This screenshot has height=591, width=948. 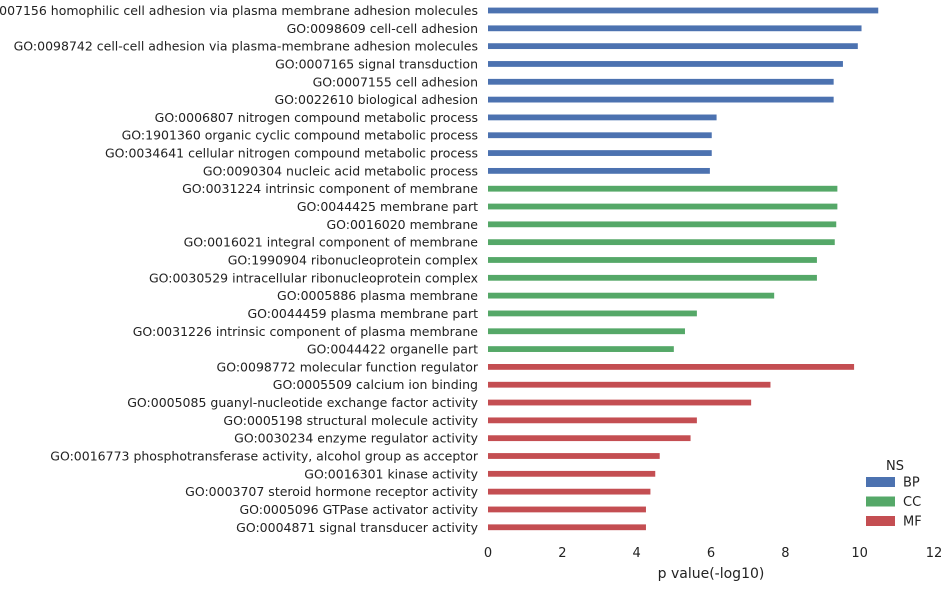 What do you see at coordinates (912, 522) in the screenshot?
I see `legend-label: MF` at bounding box center [912, 522].